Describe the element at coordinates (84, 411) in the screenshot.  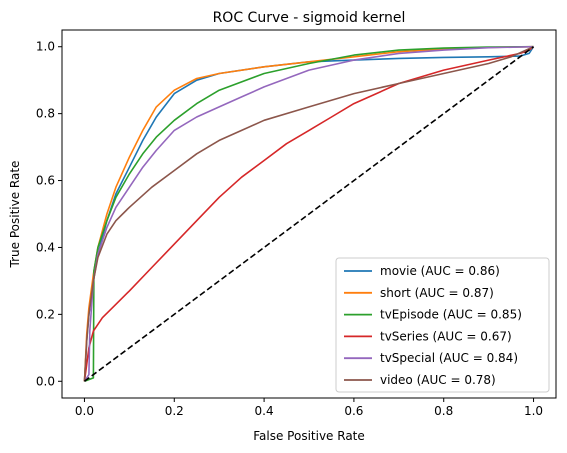
I see `x-tick-label: 0.0` at that location.